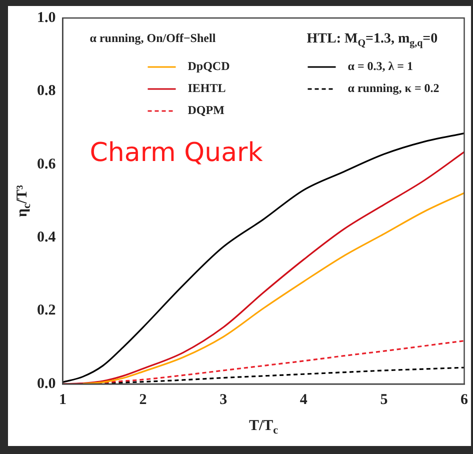  What do you see at coordinates (384, 400) in the screenshot?
I see `x-tick-label: 5` at bounding box center [384, 400].